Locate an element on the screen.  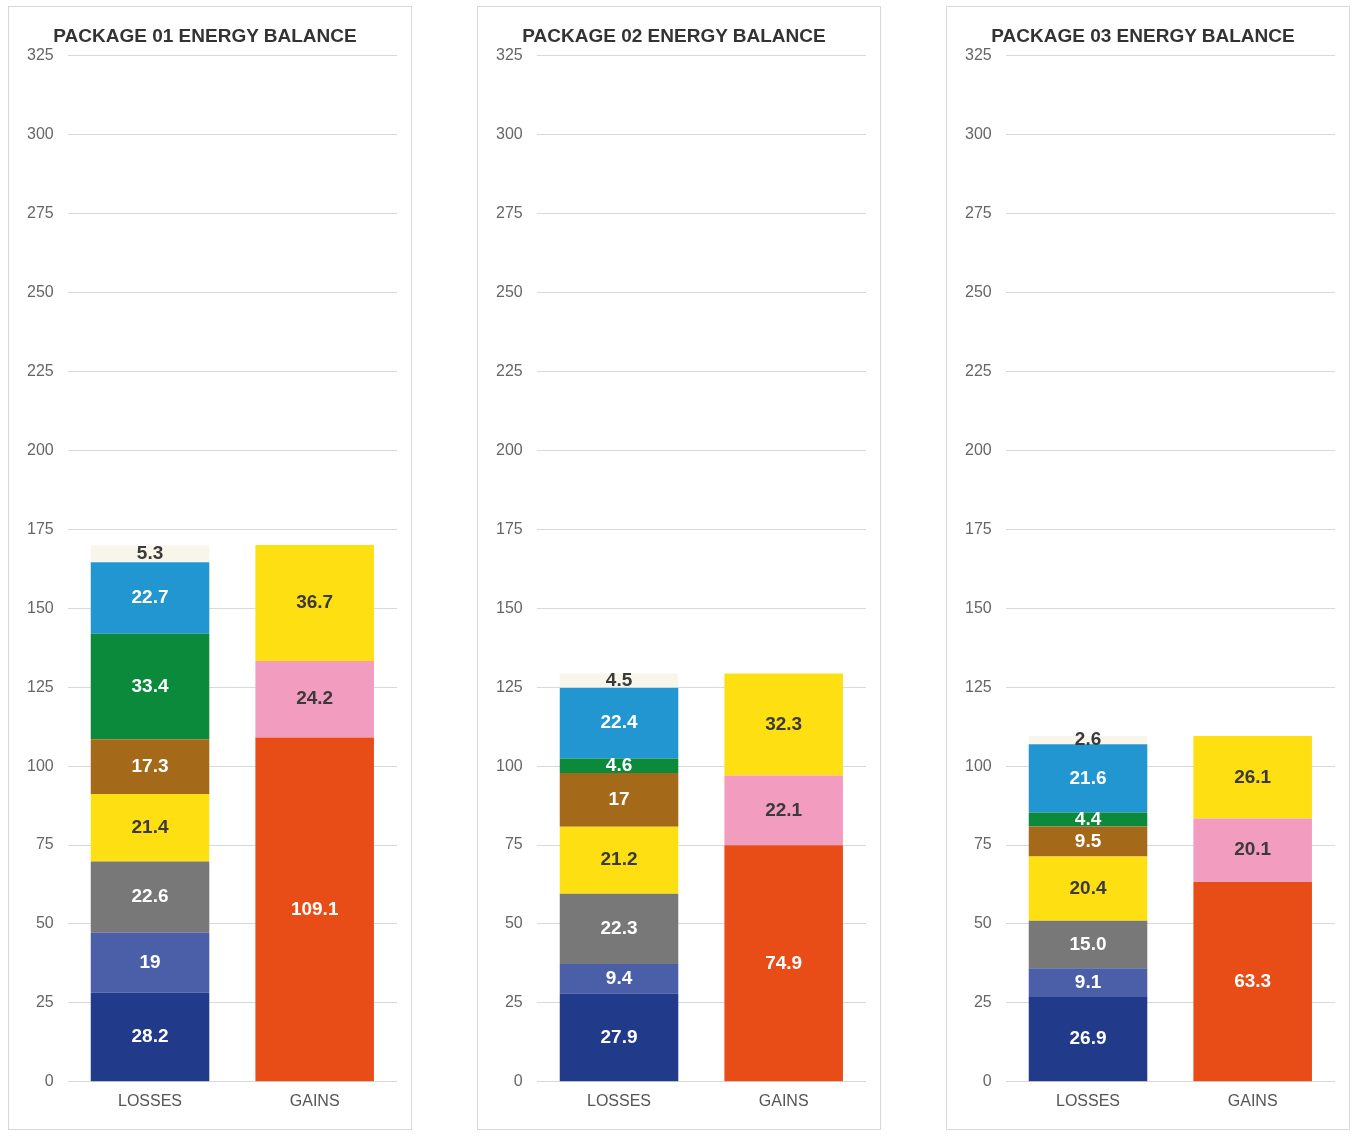
data-label: 21.6 is located at coordinates (1088, 777).